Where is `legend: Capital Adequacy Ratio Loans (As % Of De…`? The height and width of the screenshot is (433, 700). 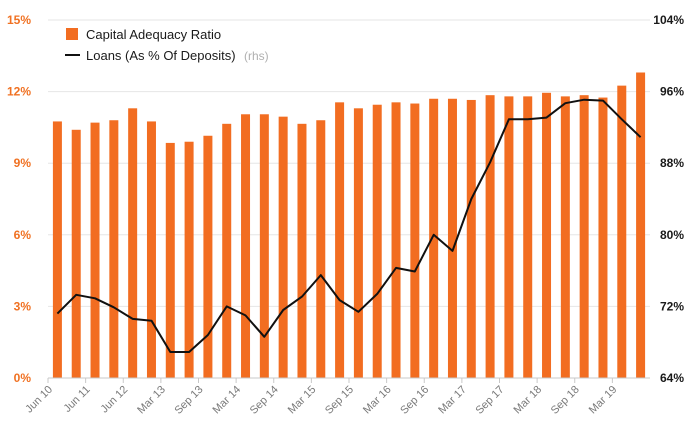 legend: Capital Adequacy Ratio Loans (As % Of De… is located at coordinates (167, 45).